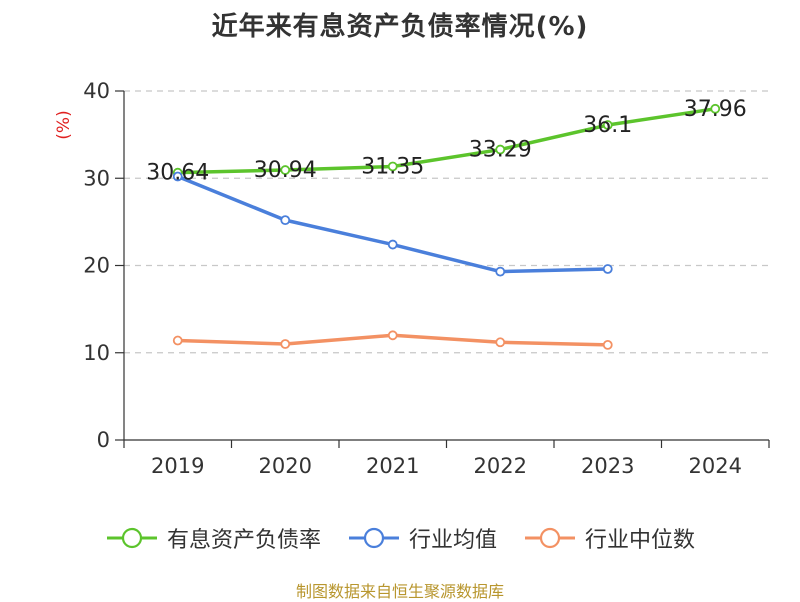 The height and width of the screenshot is (602, 800). What do you see at coordinates (96, 266) in the screenshot?
I see `y-tick-label: 20` at bounding box center [96, 266].